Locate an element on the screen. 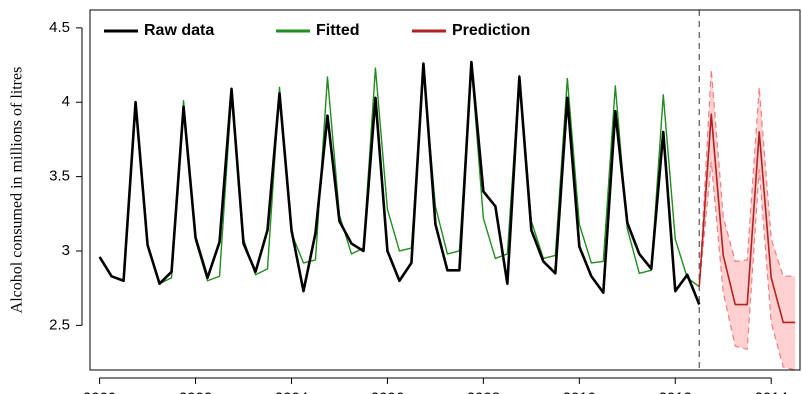 This screenshot has height=394, width=802. y-tick-label: 4 is located at coordinates (66, 101).